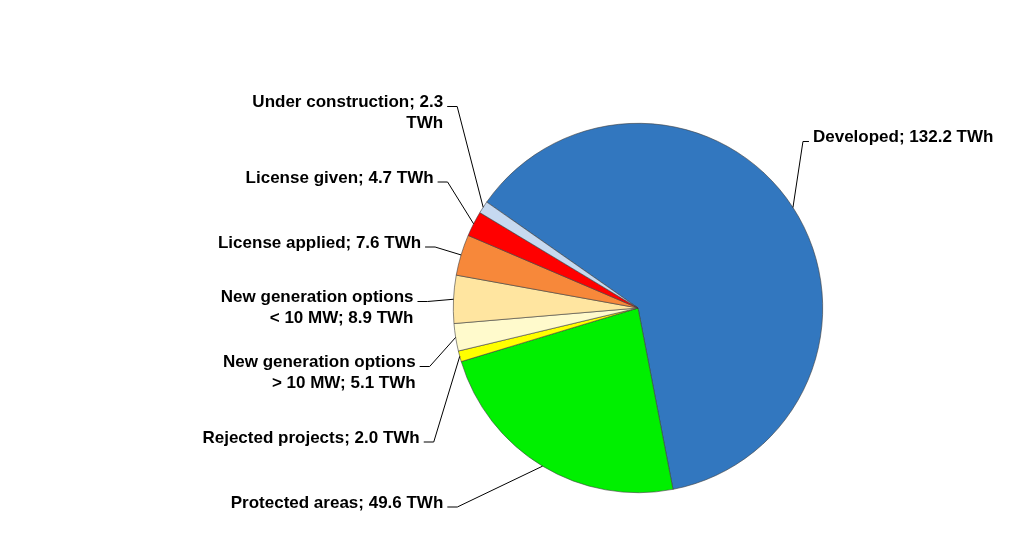 This screenshot has height=540, width=1035. What do you see at coordinates (311, 437) in the screenshot?
I see `slice-label: Rejected projects; 2.0 TWh` at bounding box center [311, 437].